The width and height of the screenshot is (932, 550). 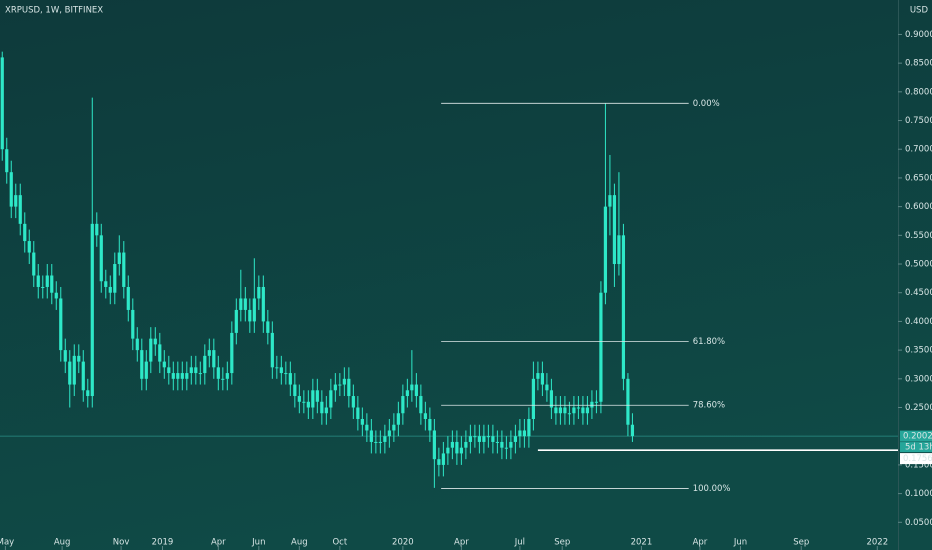 I want to click on y-tick-label: 0.25000, so click(x=918, y=408).